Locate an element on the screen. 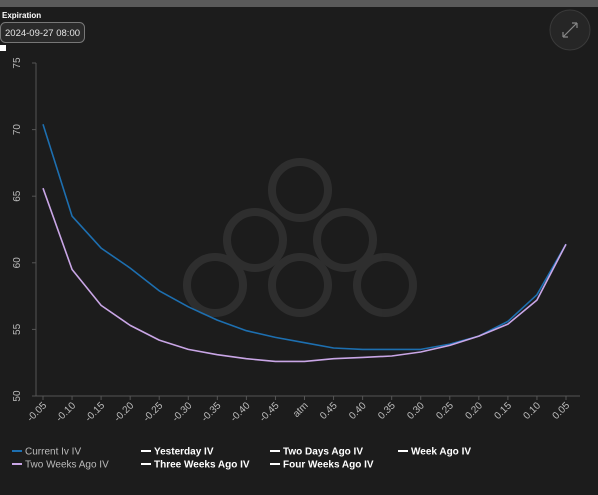 The width and height of the screenshot is (598, 495). y-tick-label: 65 is located at coordinates (17, 196).